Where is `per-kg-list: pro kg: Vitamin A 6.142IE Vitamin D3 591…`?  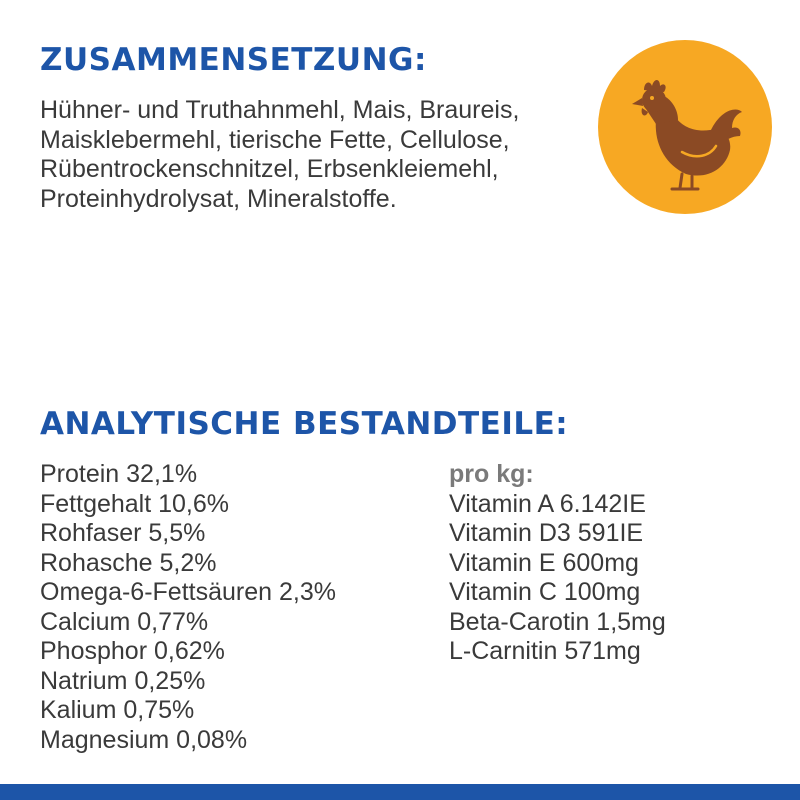
per-kg-list: pro kg: Vitamin A 6.142IE Vitamin D3 591… is located at coordinates (557, 563).